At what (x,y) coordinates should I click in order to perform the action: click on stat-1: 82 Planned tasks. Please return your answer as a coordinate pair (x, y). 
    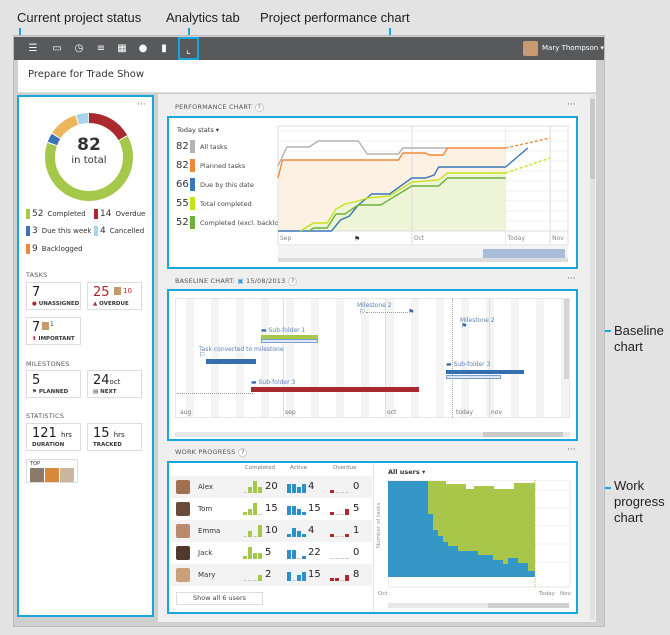
    Looking at the image, I should click on (211, 165).